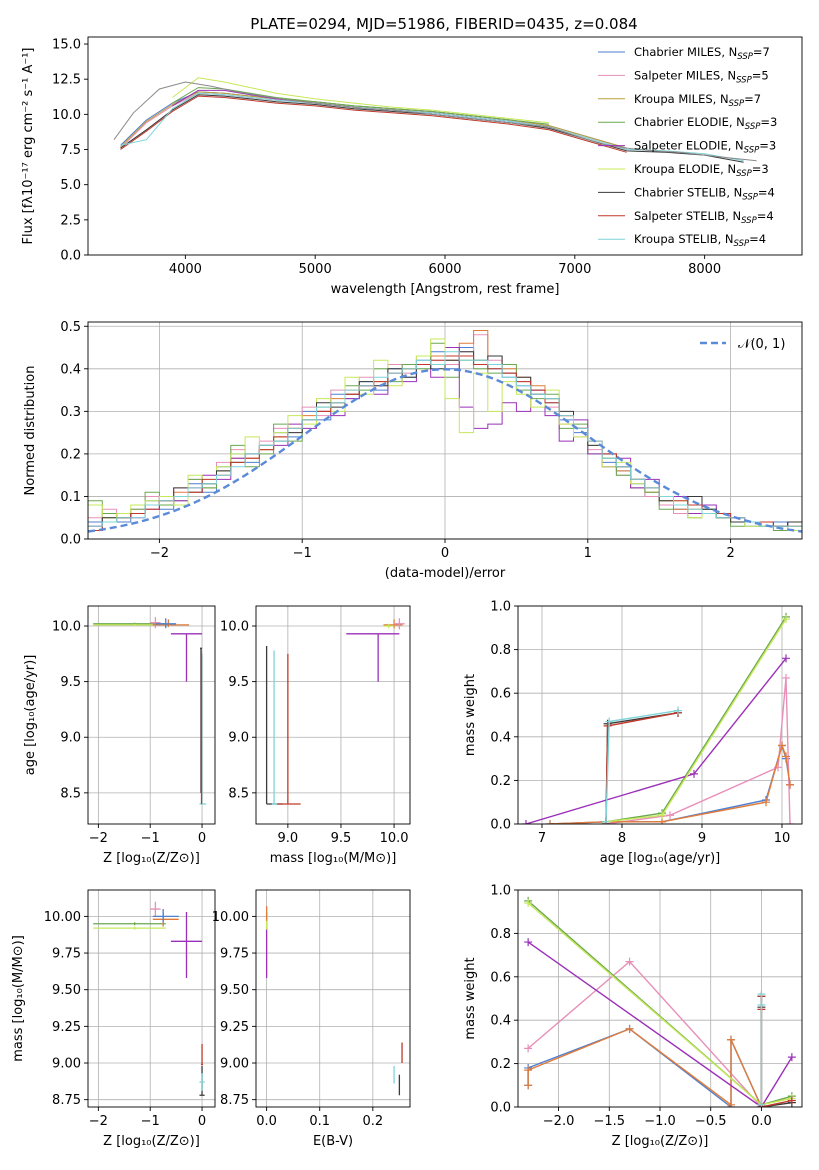 The width and height of the screenshot is (819, 1170). Describe the element at coordinates (234, 954) in the screenshot. I see `y-tick-label: 9.75` at that location.